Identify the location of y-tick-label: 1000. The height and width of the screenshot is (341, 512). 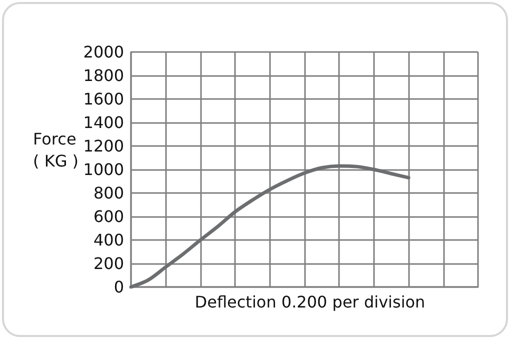
(103, 169).